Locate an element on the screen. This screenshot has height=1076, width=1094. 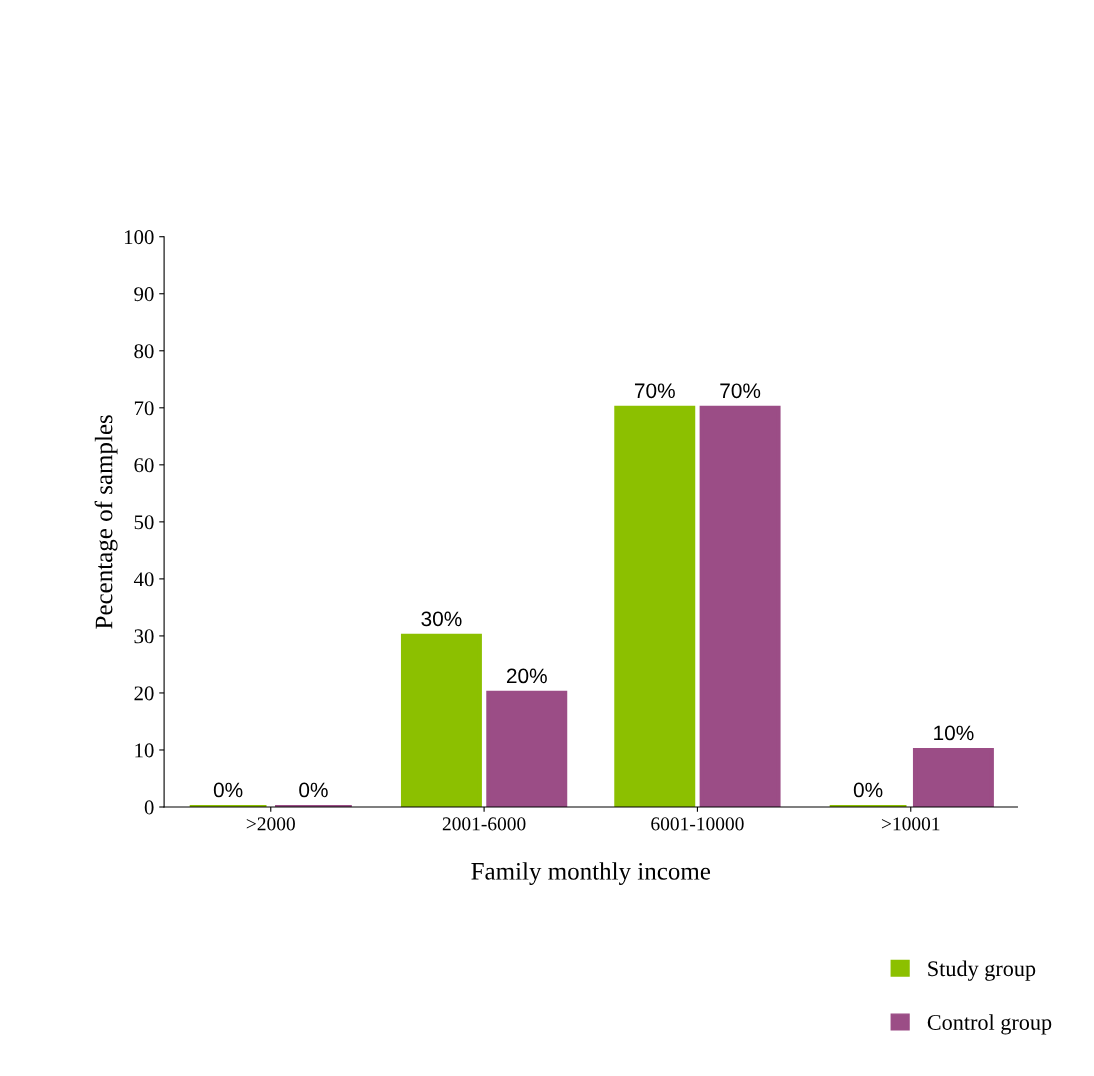
x-tick-label: >2000 is located at coordinates (270, 824).